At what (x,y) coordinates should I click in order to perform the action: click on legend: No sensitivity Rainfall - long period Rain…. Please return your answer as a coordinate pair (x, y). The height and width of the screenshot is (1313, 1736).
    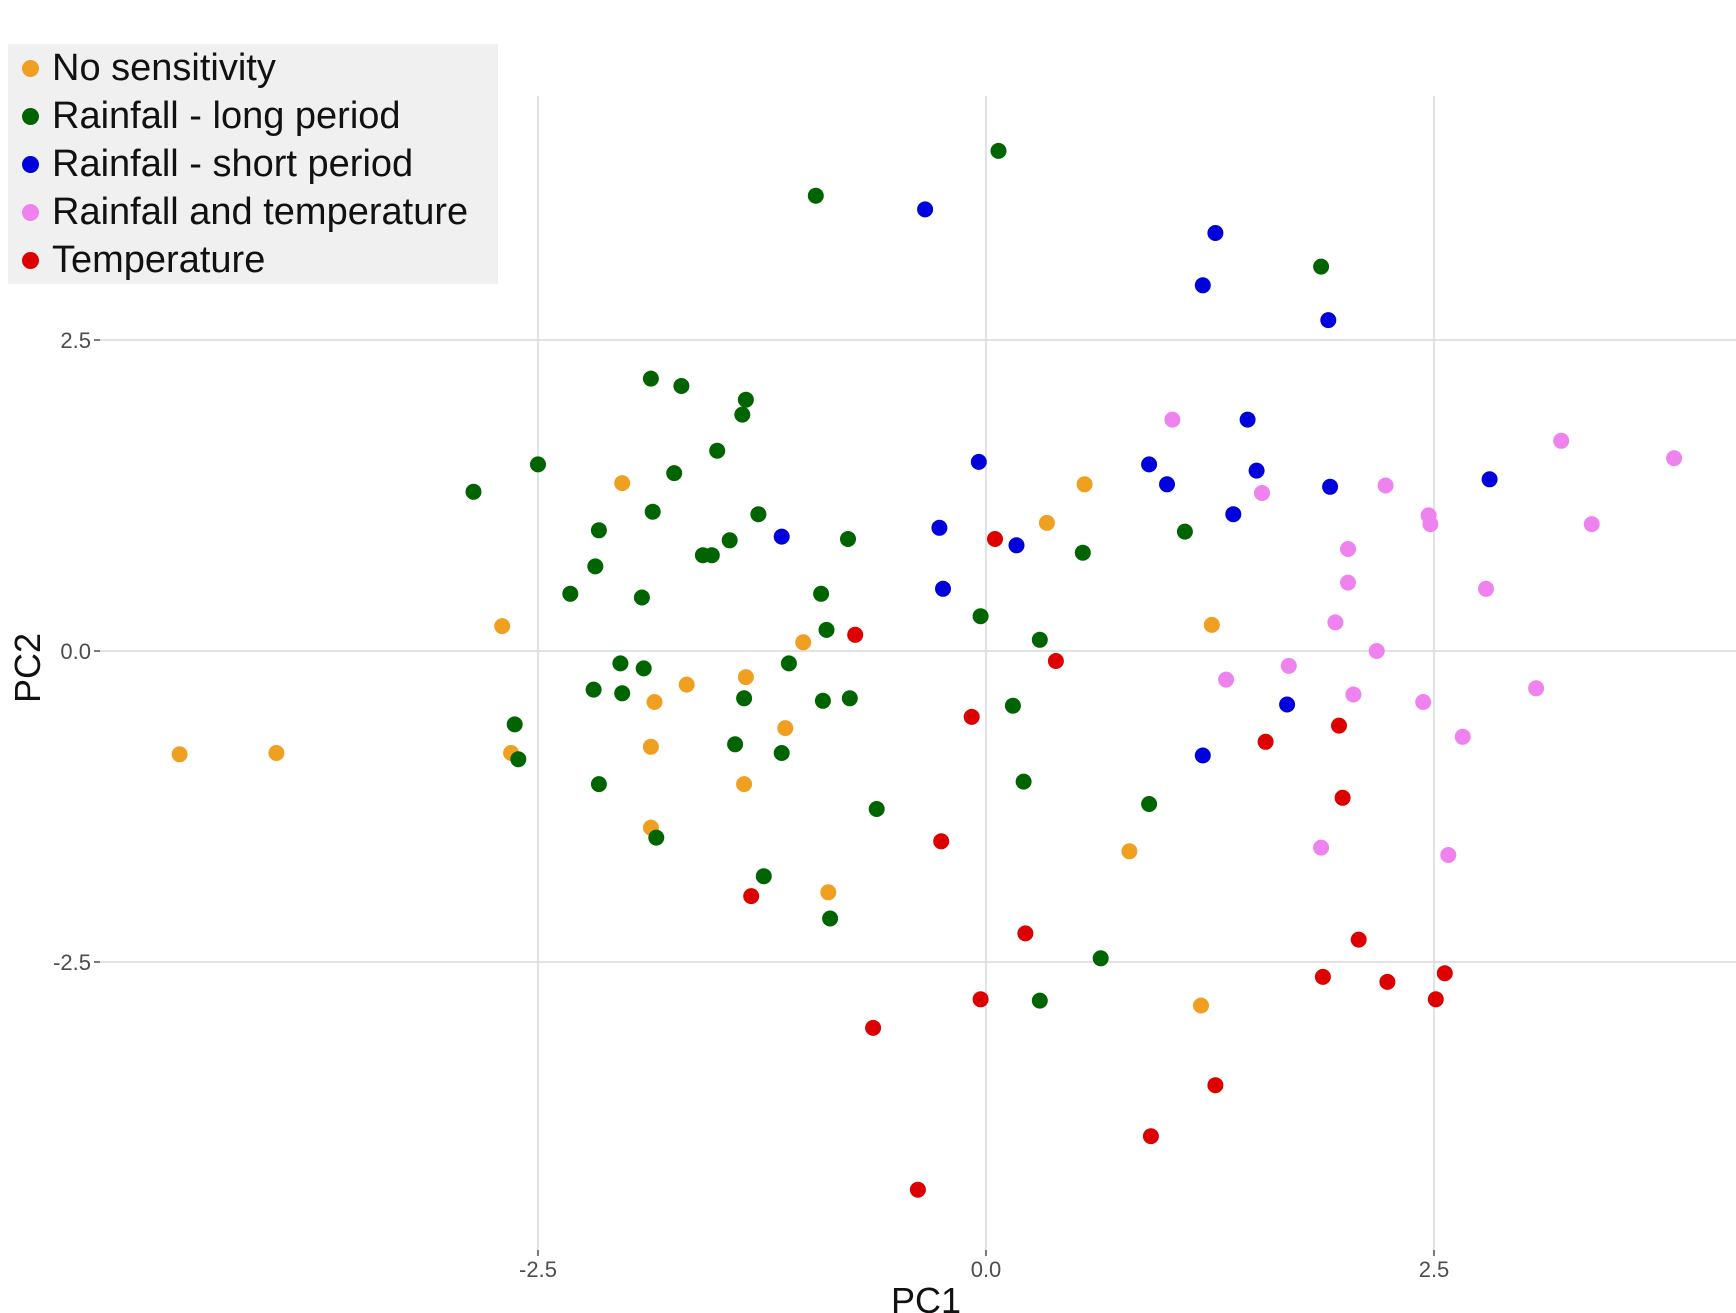
    Looking at the image, I should click on (253, 164).